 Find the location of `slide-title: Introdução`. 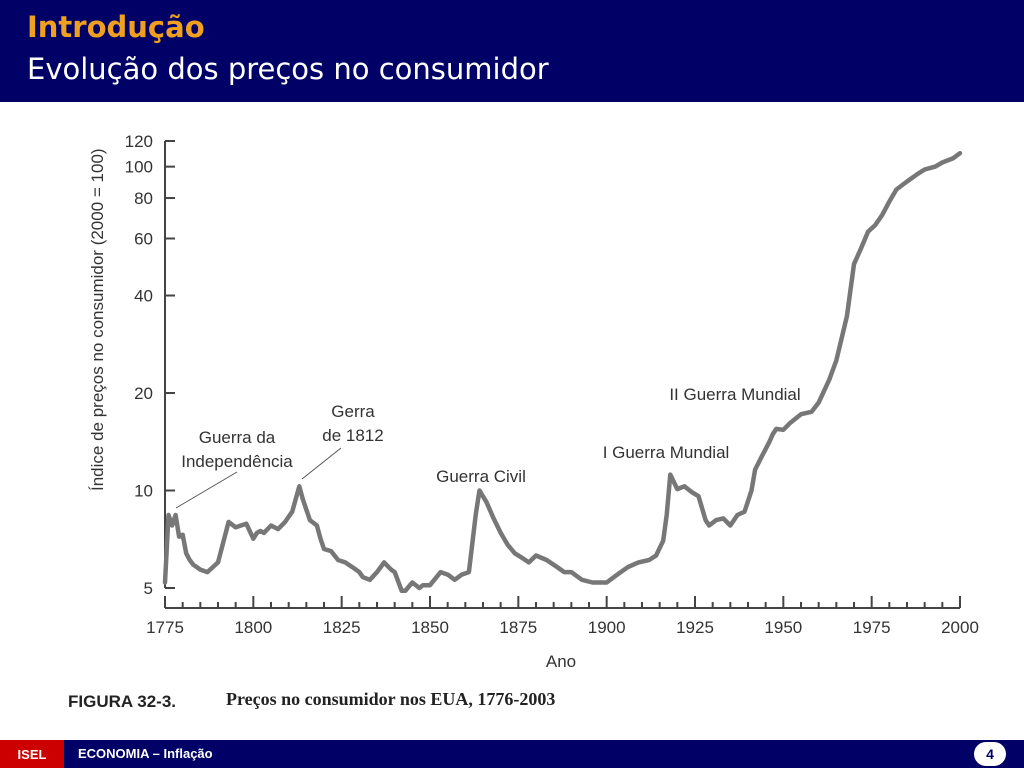

slide-title: Introdução is located at coordinates (116, 27).